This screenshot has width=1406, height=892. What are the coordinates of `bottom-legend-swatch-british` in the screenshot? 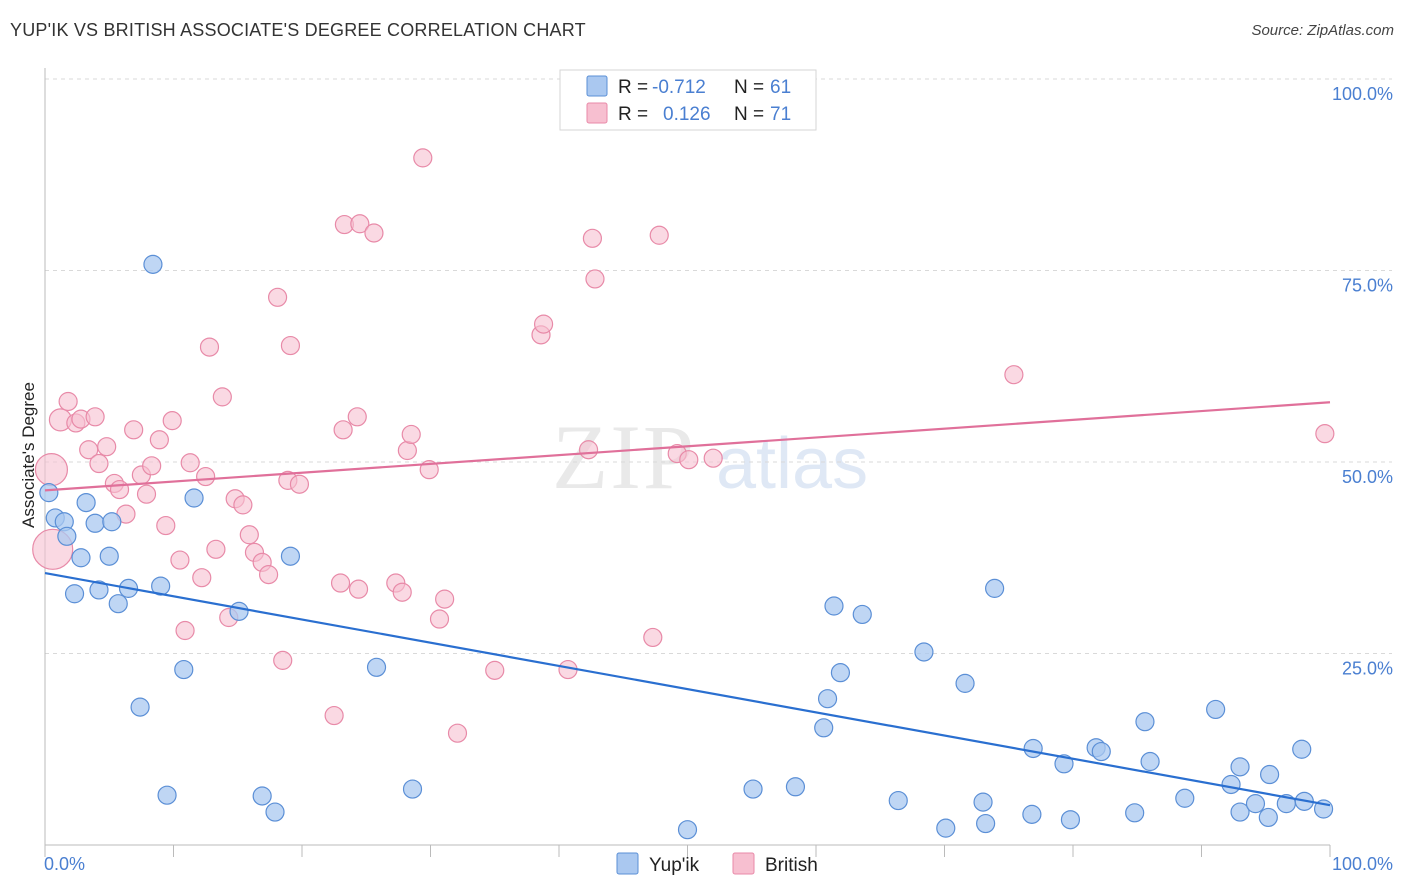 It's located at (743, 863).